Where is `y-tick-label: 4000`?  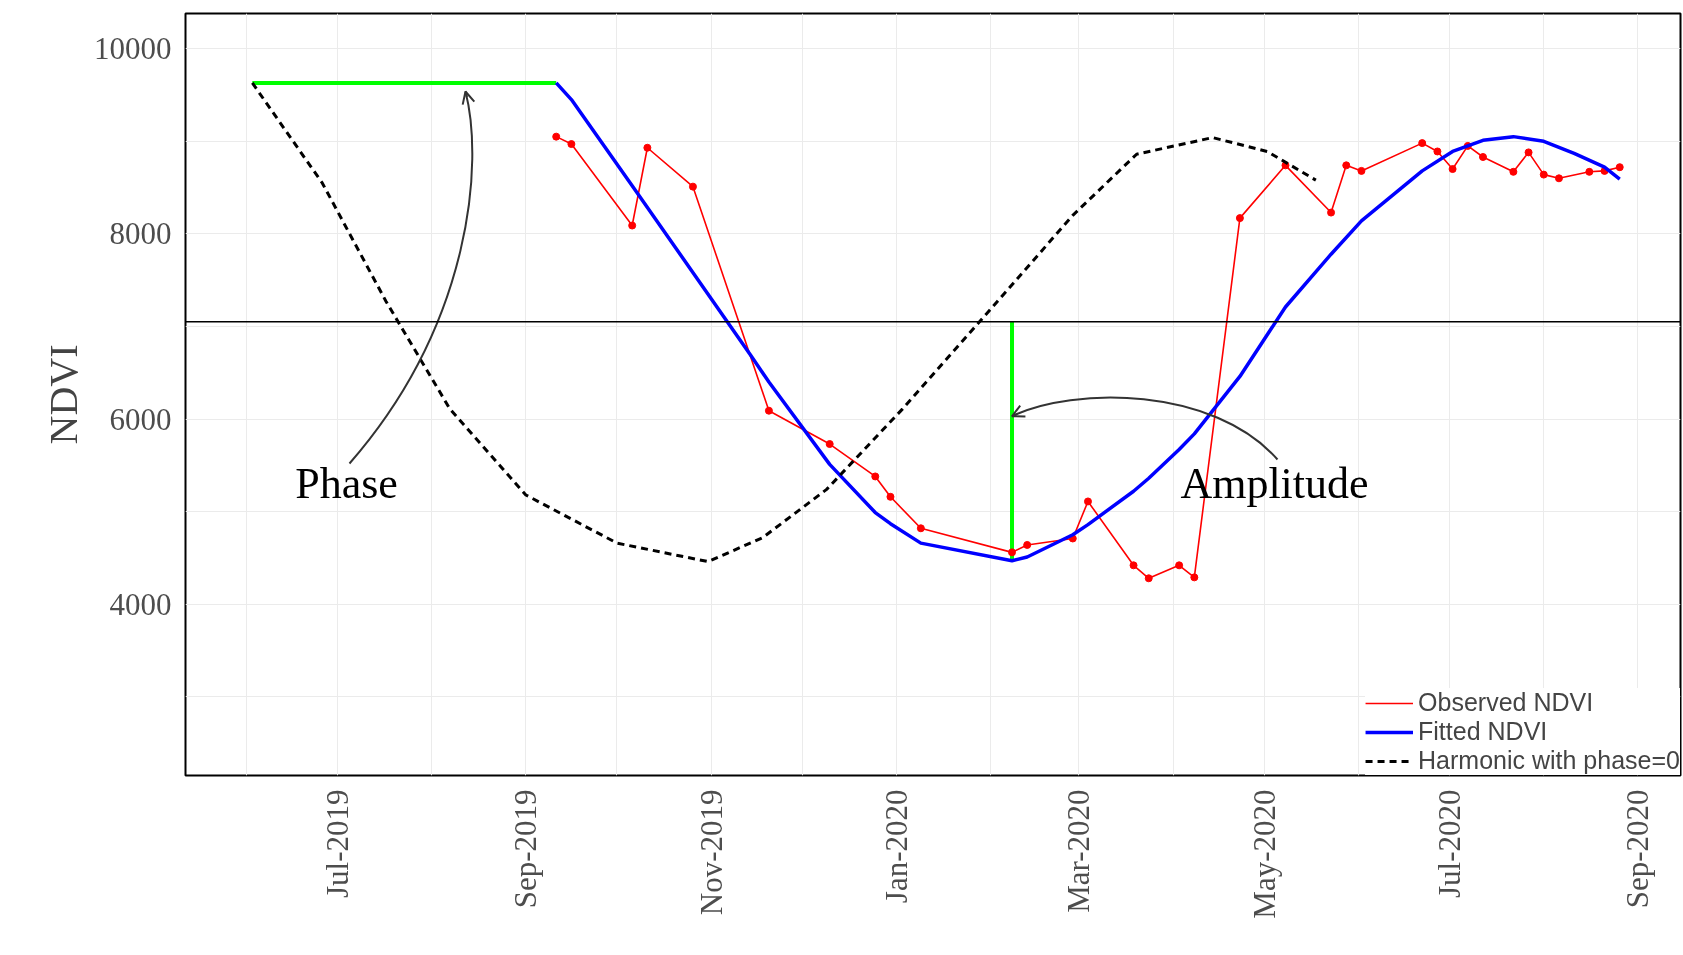 y-tick-label: 4000 is located at coordinates (140, 604).